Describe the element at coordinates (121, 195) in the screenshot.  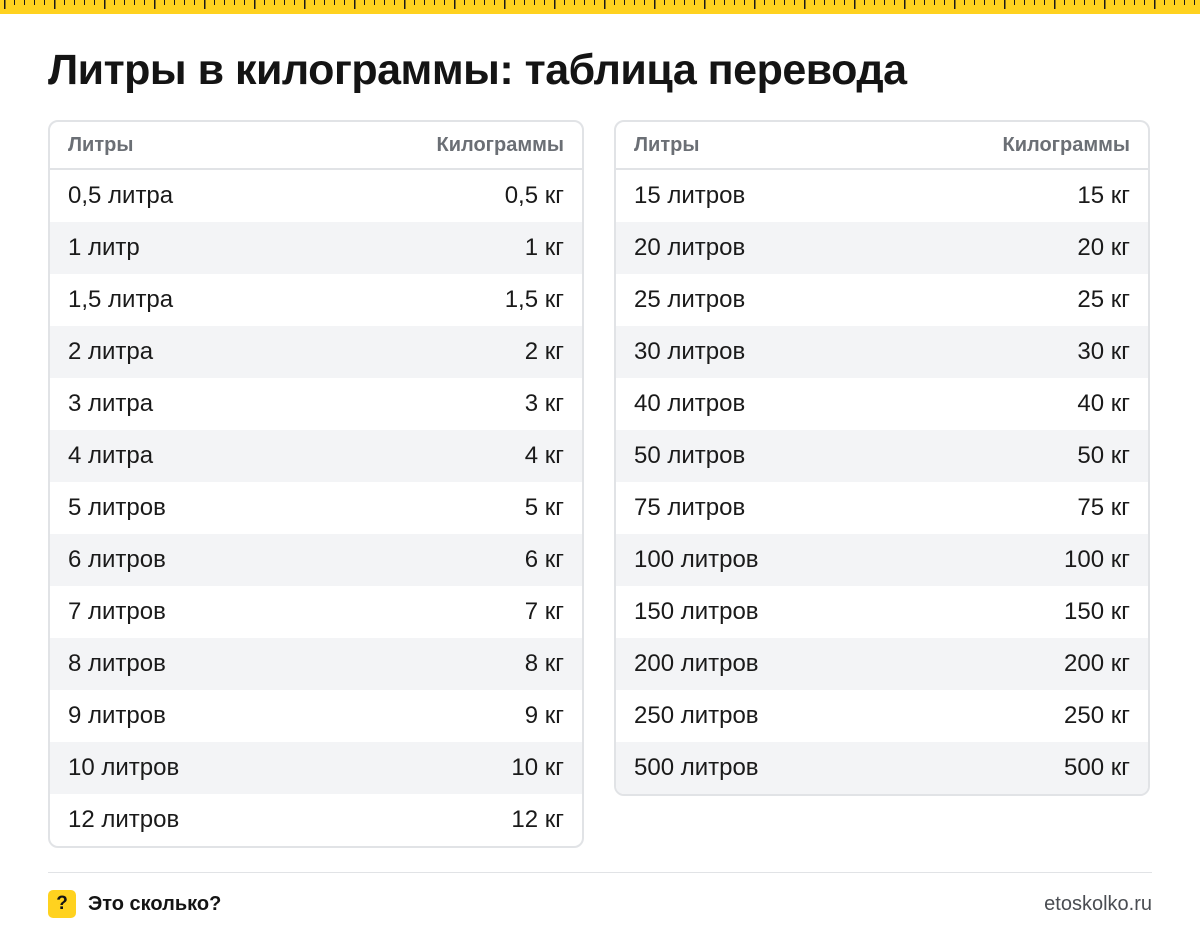
I see `cell-liters: 0,5 литра` at that location.